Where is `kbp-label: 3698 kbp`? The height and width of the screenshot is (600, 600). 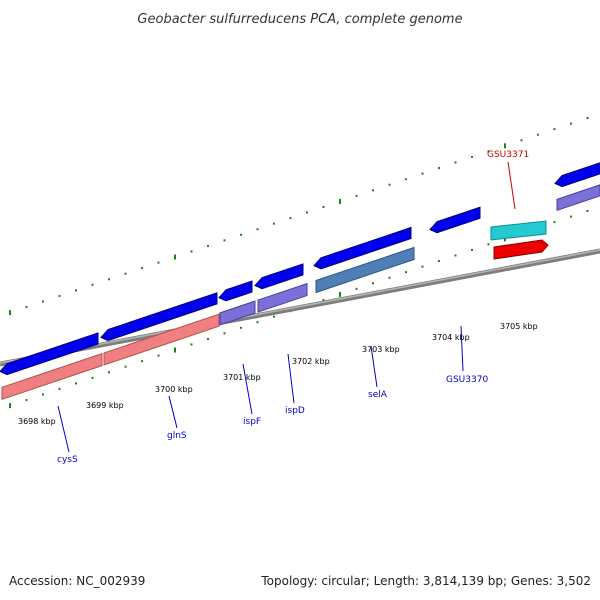
kbp-label: 3698 kbp is located at coordinates (37, 421).